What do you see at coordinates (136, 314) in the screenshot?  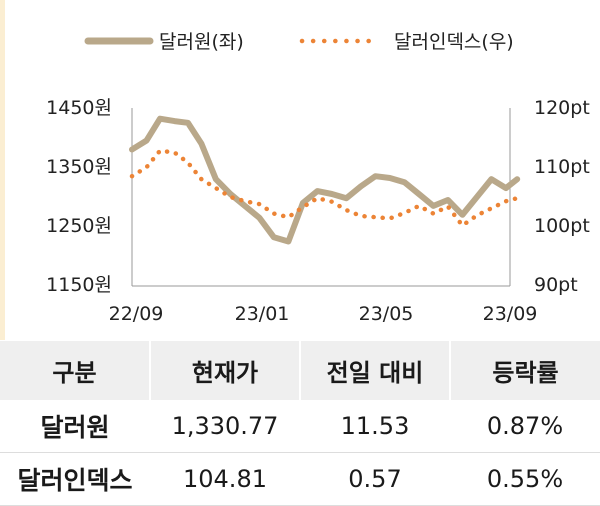 I see `x-tick-label: 22/09` at bounding box center [136, 314].